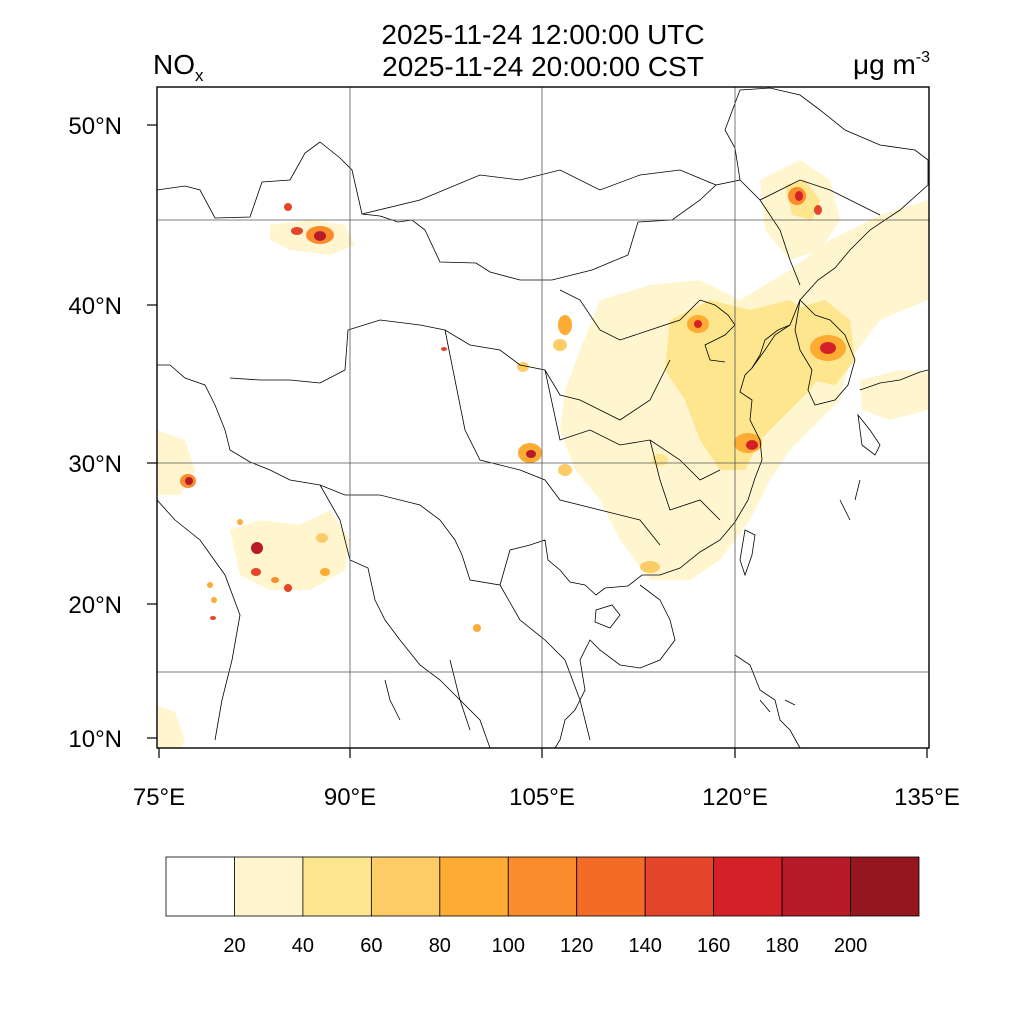  I want to click on hotspot-urumqi-core, so click(320, 236).